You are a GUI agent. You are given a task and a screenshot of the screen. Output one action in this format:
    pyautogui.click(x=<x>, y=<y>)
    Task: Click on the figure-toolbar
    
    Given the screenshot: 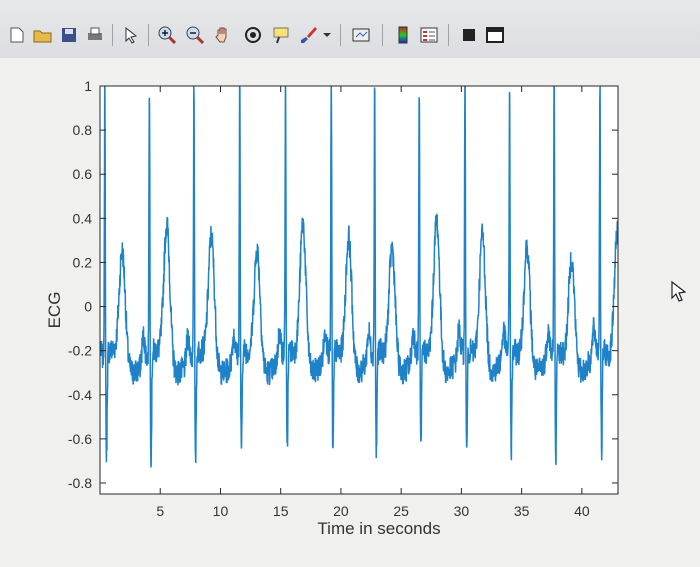 What is the action you would take?
    pyautogui.click(x=350, y=29)
    